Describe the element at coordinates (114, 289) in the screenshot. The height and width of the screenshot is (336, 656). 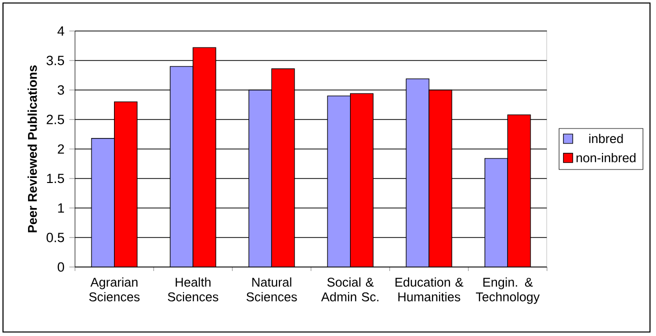
I see `x-tick-label: Agrarian Sciences` at that location.